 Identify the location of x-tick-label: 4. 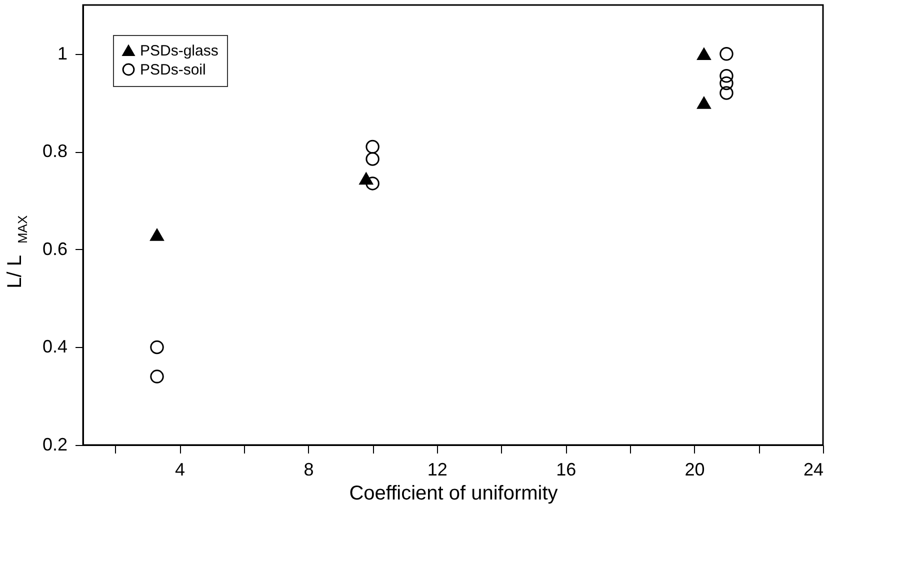
(180, 470).